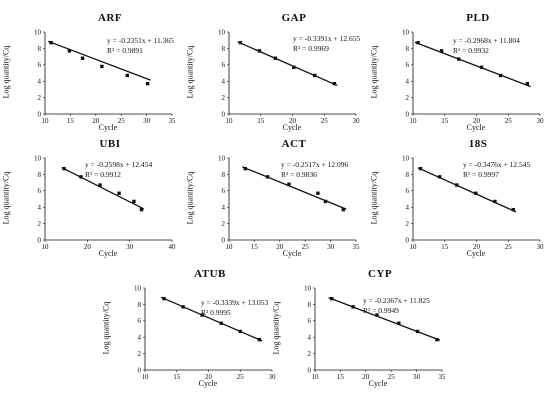 This screenshot has height=406, width=550. Describe the element at coordinates (315, 169) in the screenshot. I see `regression-equation: y = -0.2517x + 12.096 R² = 0.9836` at that location.